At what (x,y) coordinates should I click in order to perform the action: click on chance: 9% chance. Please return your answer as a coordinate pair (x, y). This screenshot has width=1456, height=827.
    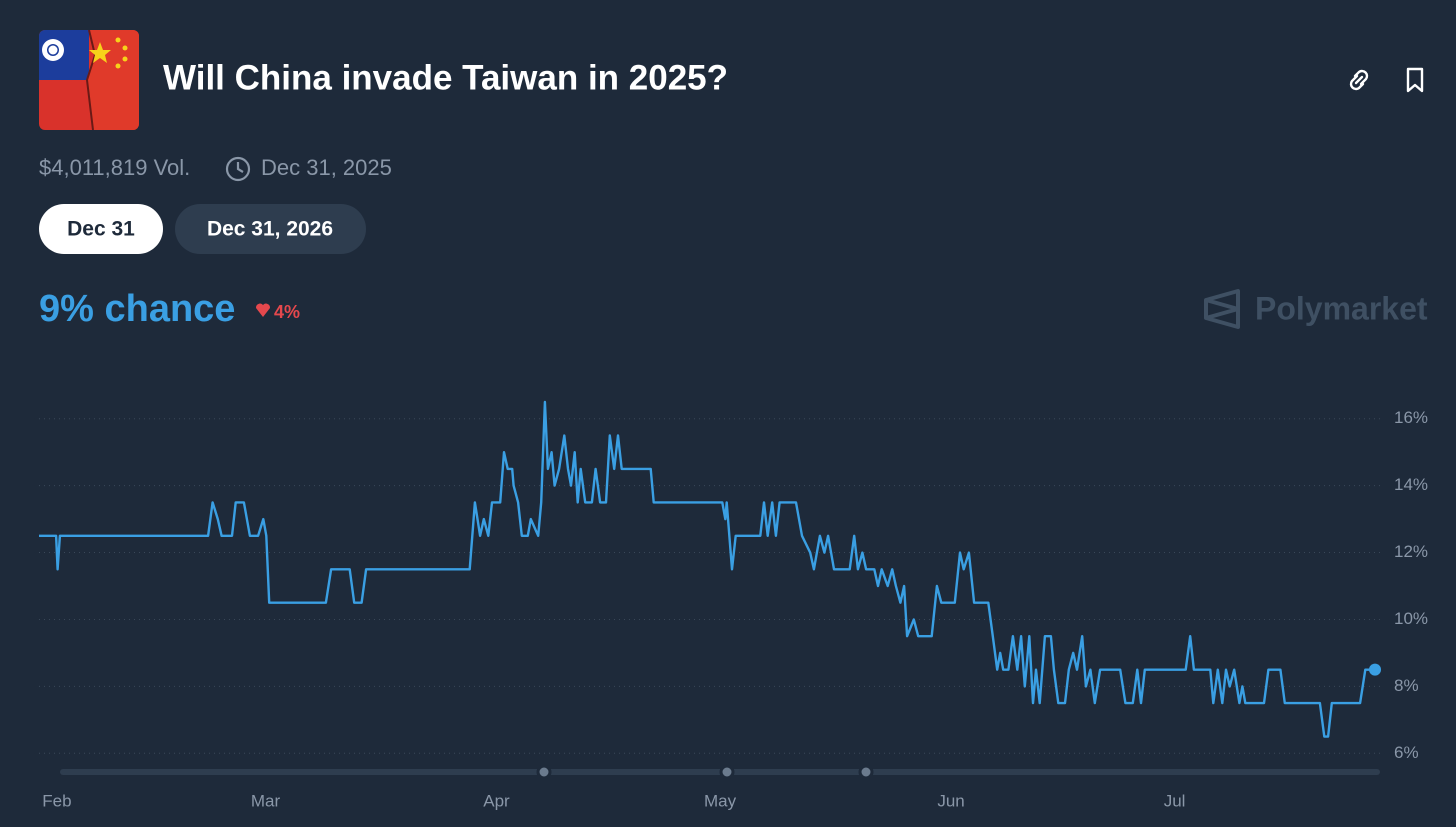
    Looking at the image, I should click on (137, 309).